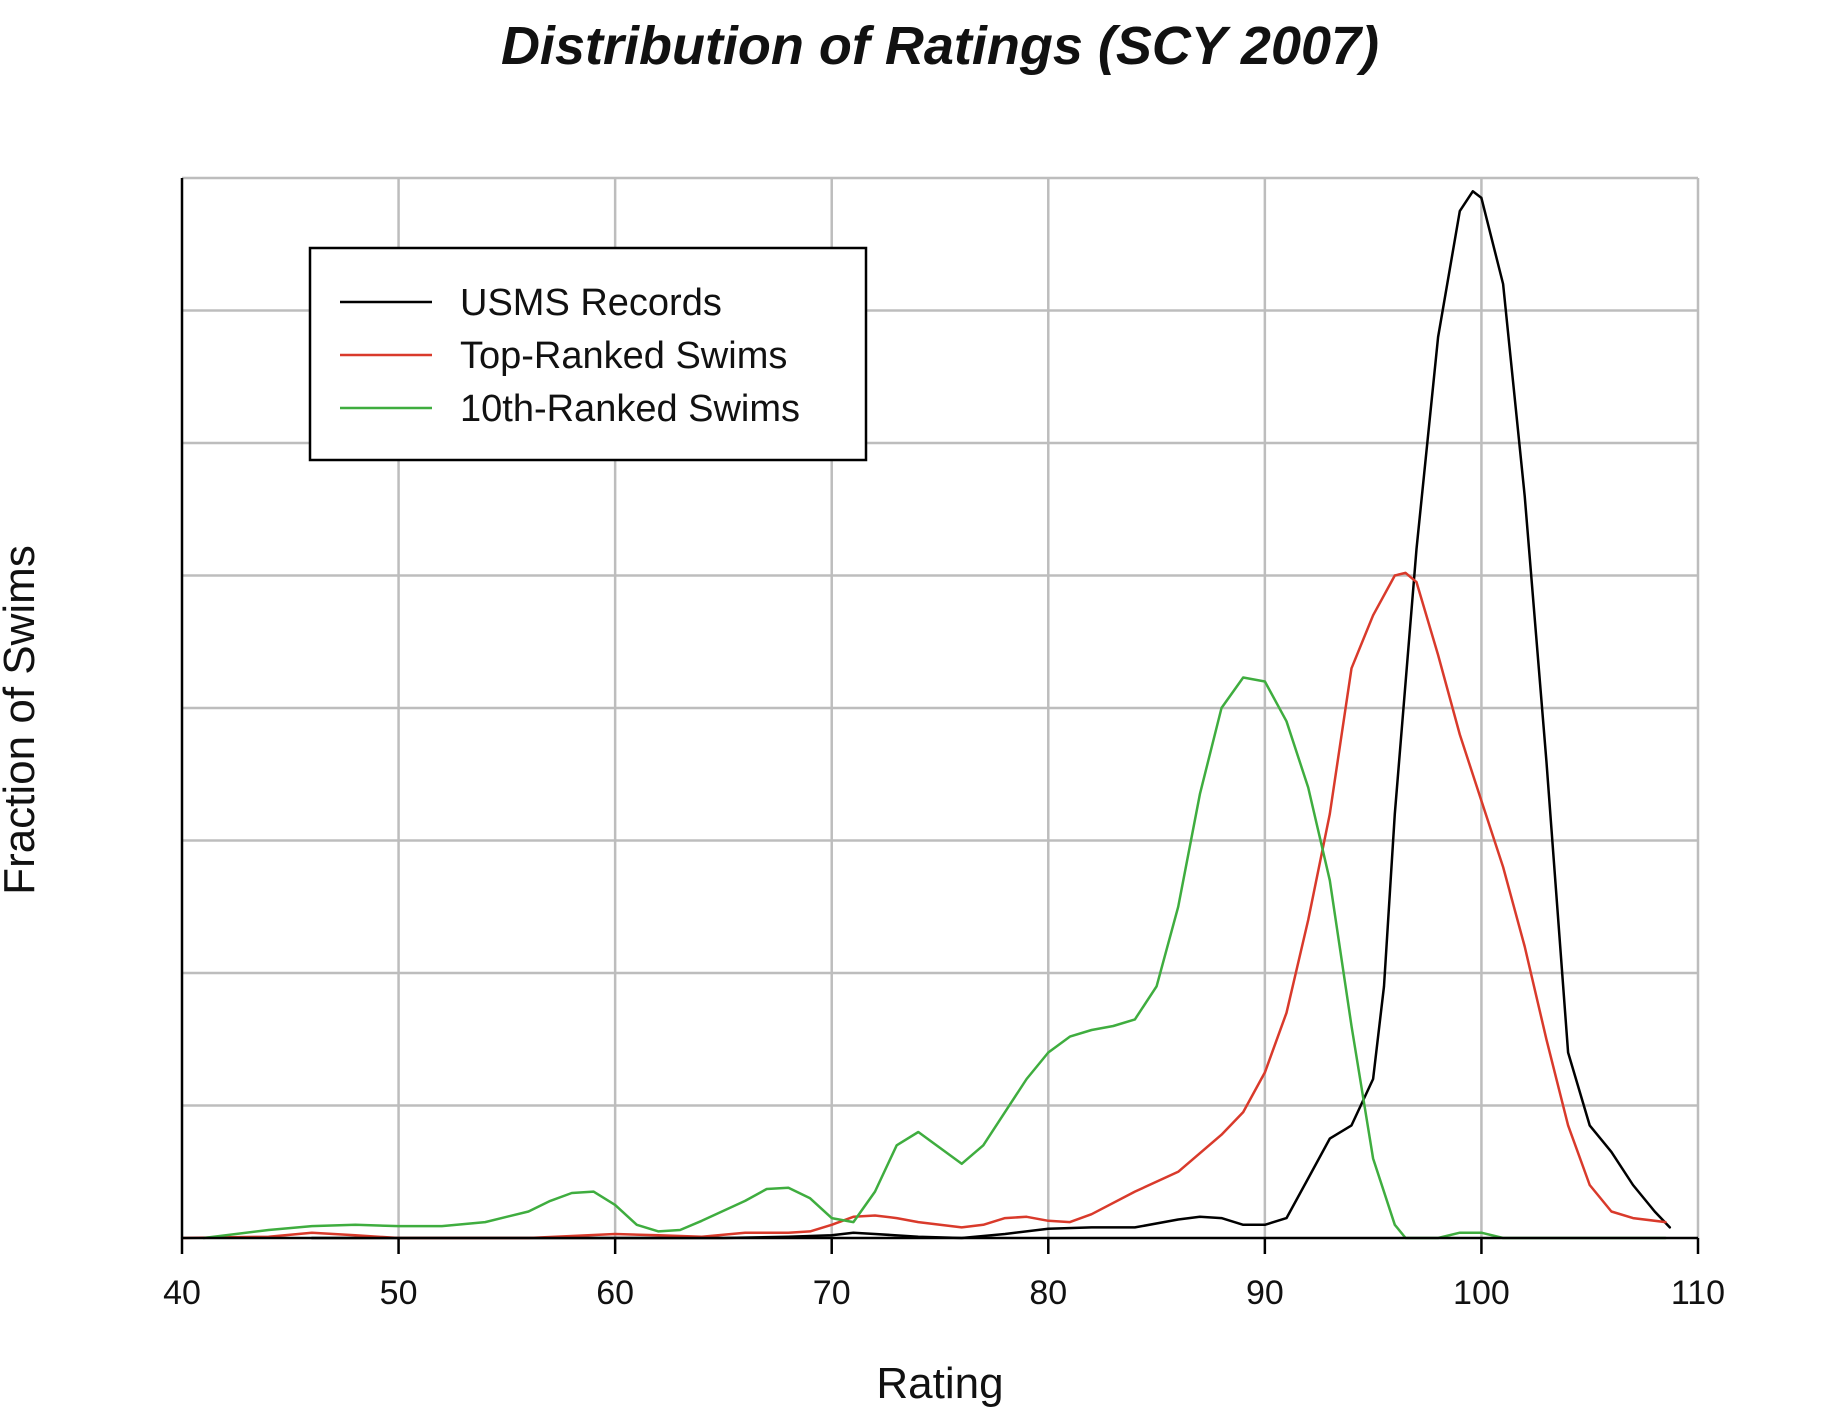 This screenshot has width=1823, height=1413. What do you see at coordinates (630, 409) in the screenshot?
I see `legend-label-3: 10th-Ranked Swims` at bounding box center [630, 409].